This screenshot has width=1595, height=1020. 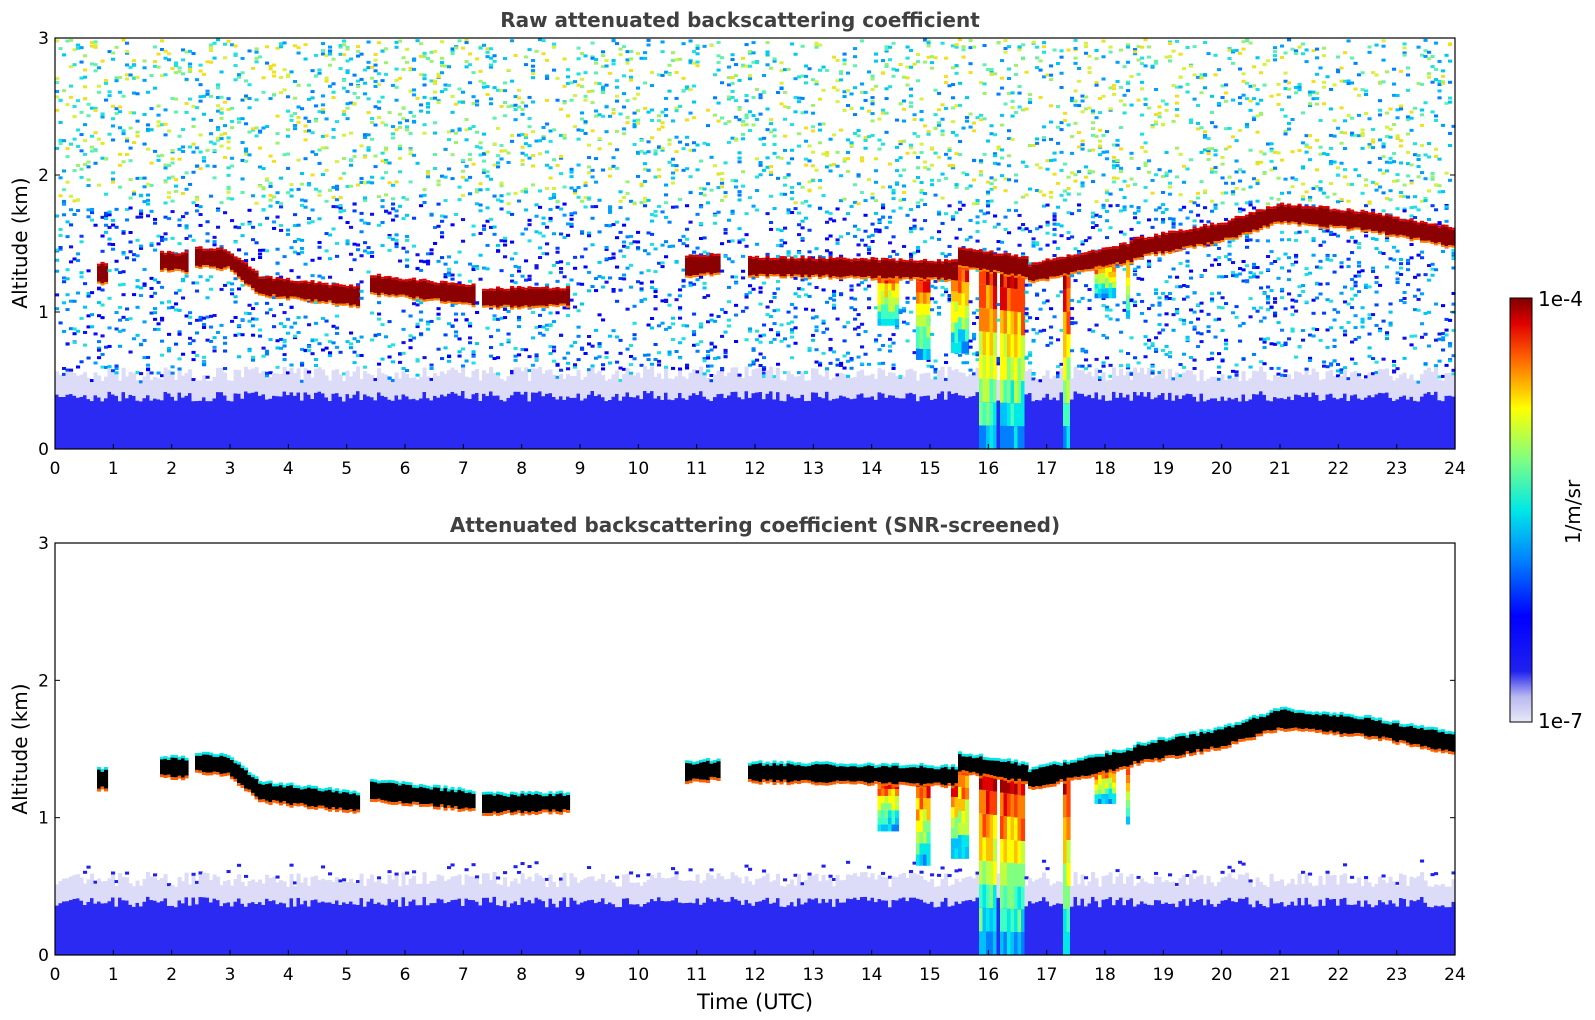 What do you see at coordinates (960, 347) in the screenshot?
I see `heatmap-fallstreak` at bounding box center [960, 347].